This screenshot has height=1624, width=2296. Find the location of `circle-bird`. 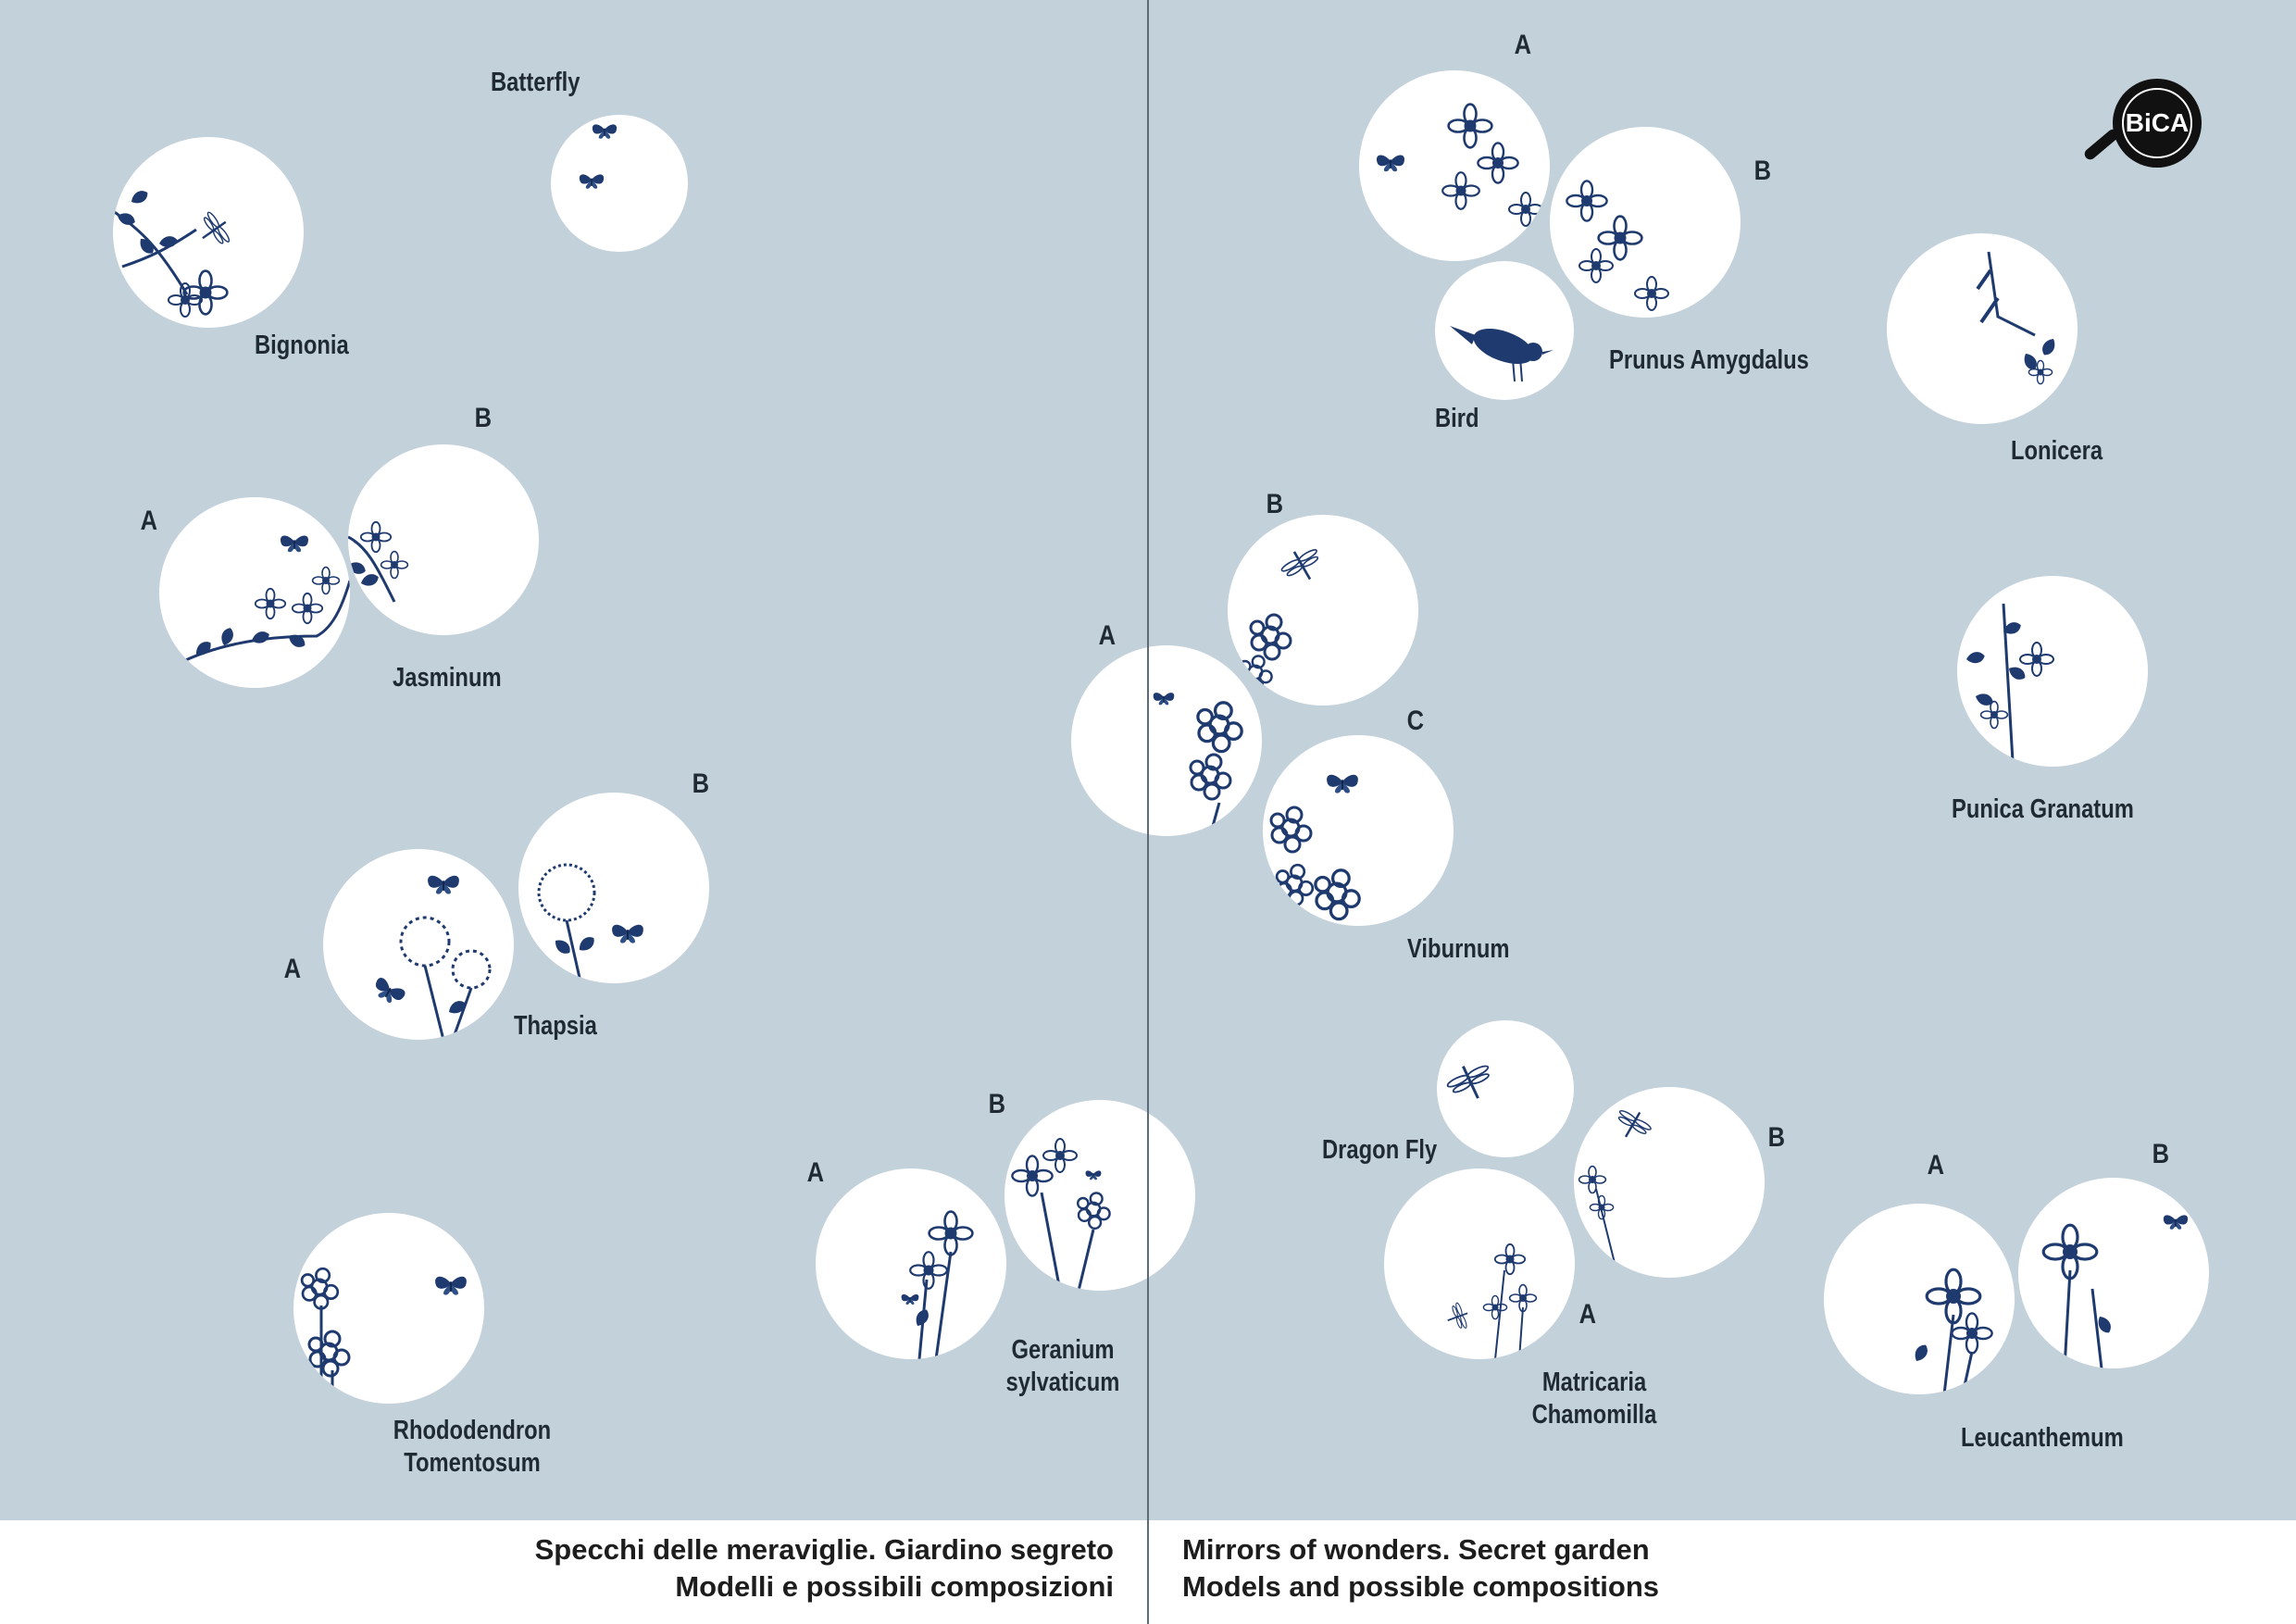

circle-bird is located at coordinates (1504, 330).